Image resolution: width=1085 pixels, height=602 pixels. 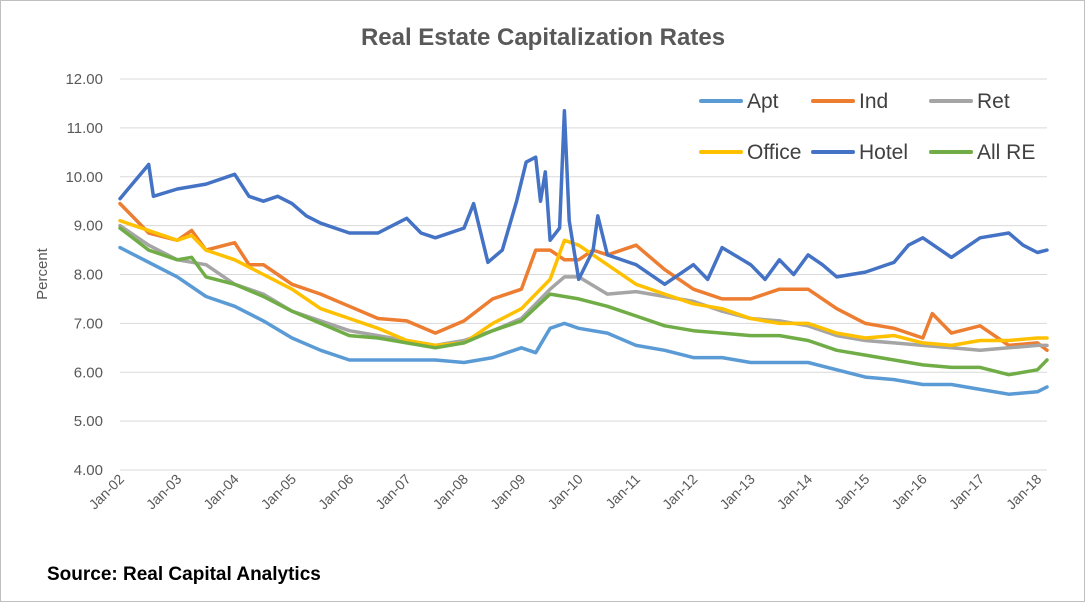 I want to click on x-tick-label: Jan-17, so click(x=967, y=492).